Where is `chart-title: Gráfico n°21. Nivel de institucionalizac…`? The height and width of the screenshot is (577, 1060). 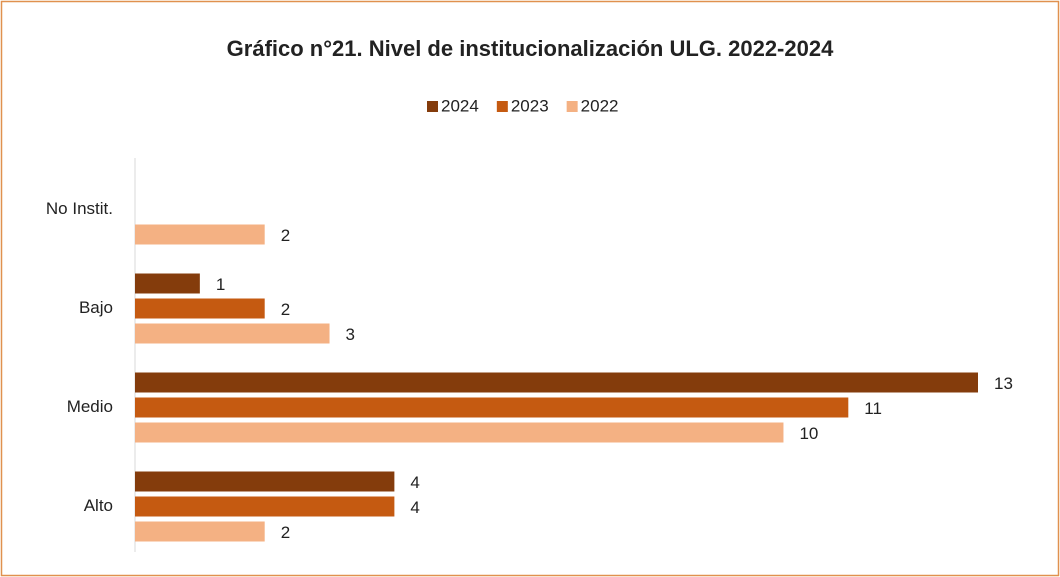
chart-title: Gráfico n°21. Nivel de institucionalizac… is located at coordinates (530, 48).